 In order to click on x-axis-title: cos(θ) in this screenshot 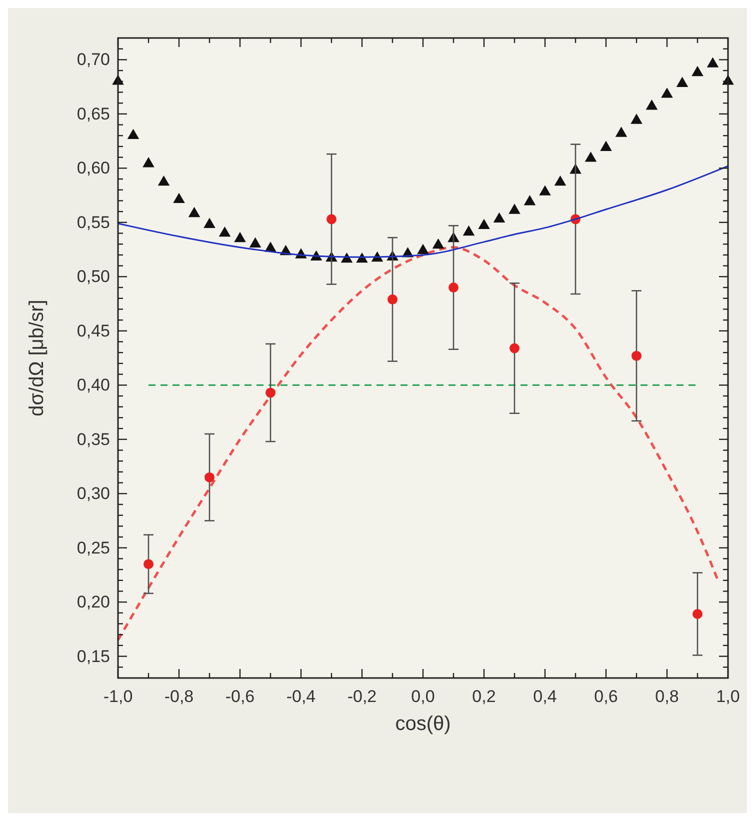, I will do `click(423, 724)`.